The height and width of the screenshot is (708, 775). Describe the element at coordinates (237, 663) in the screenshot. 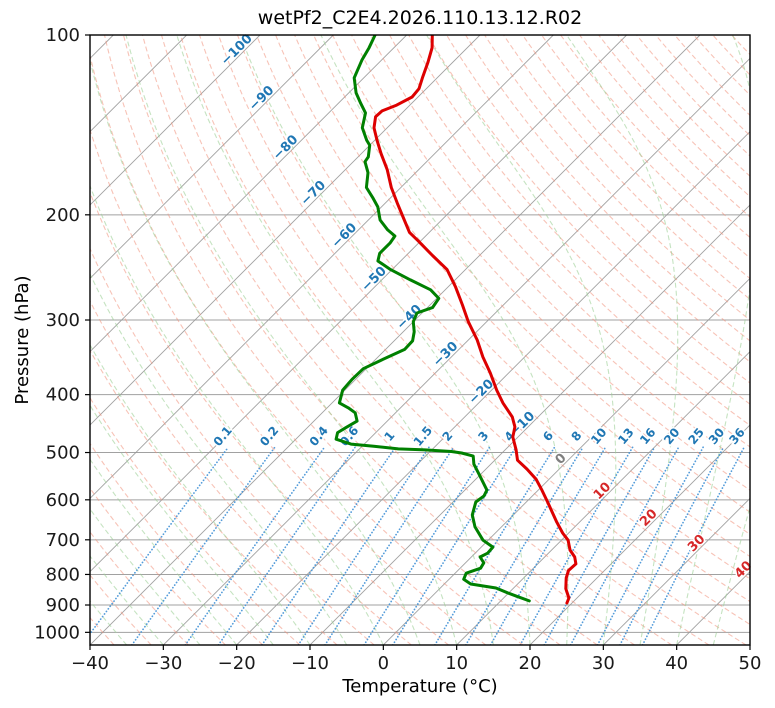

I see `x-tick-label: −20` at that location.